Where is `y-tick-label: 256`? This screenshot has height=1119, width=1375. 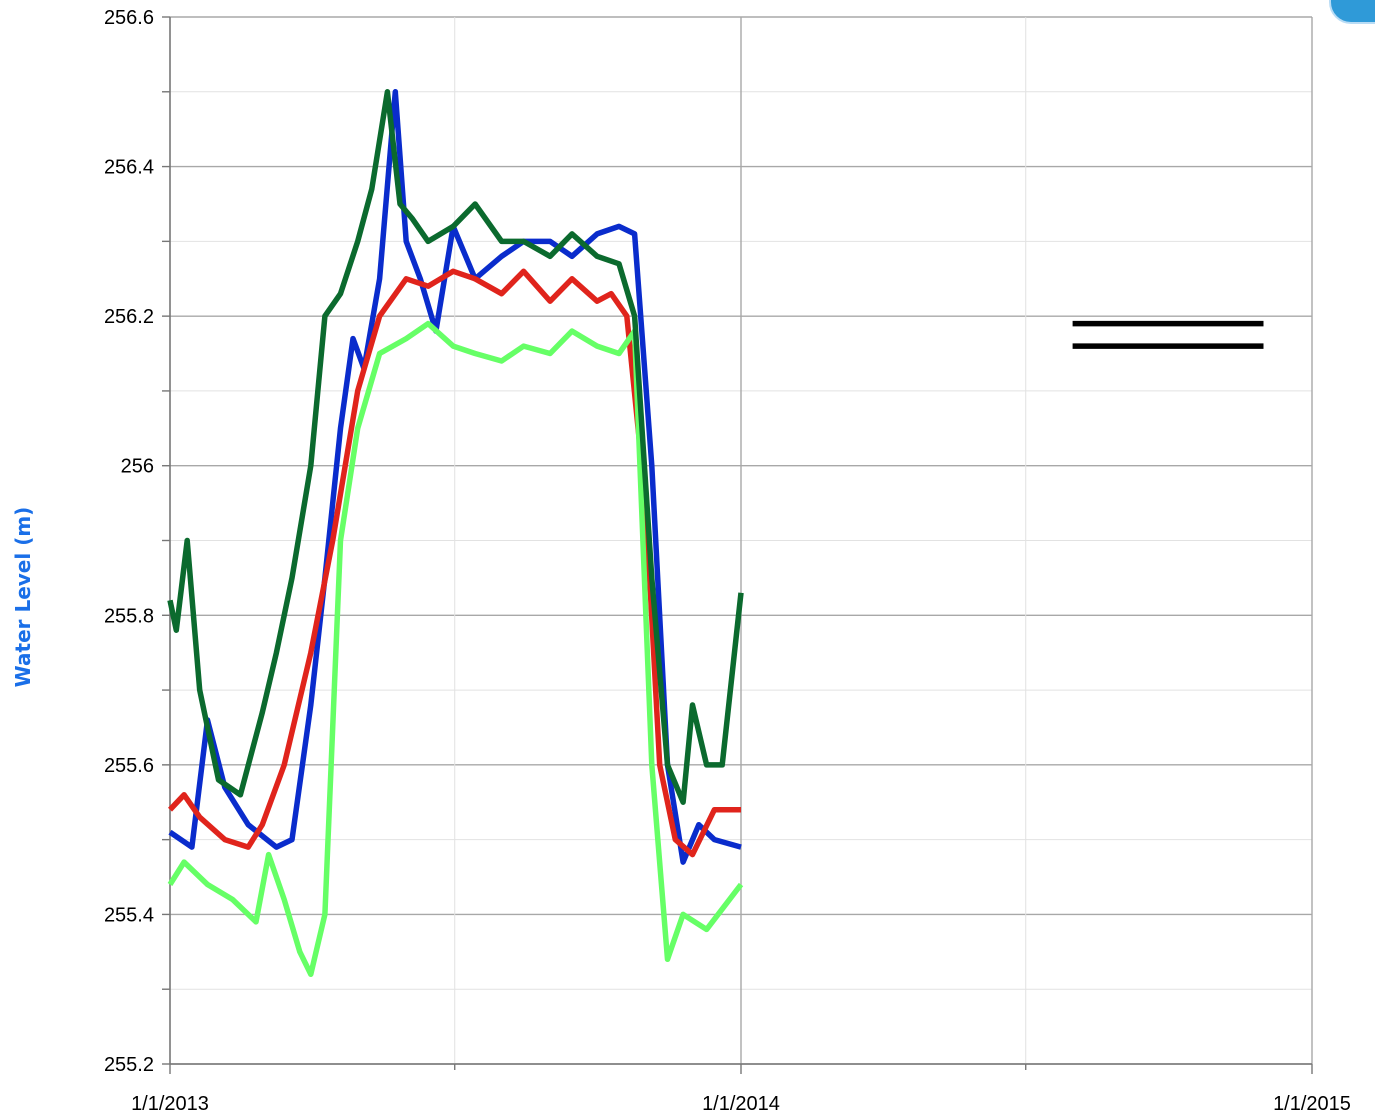
y-tick-label: 256 is located at coordinates (137, 467).